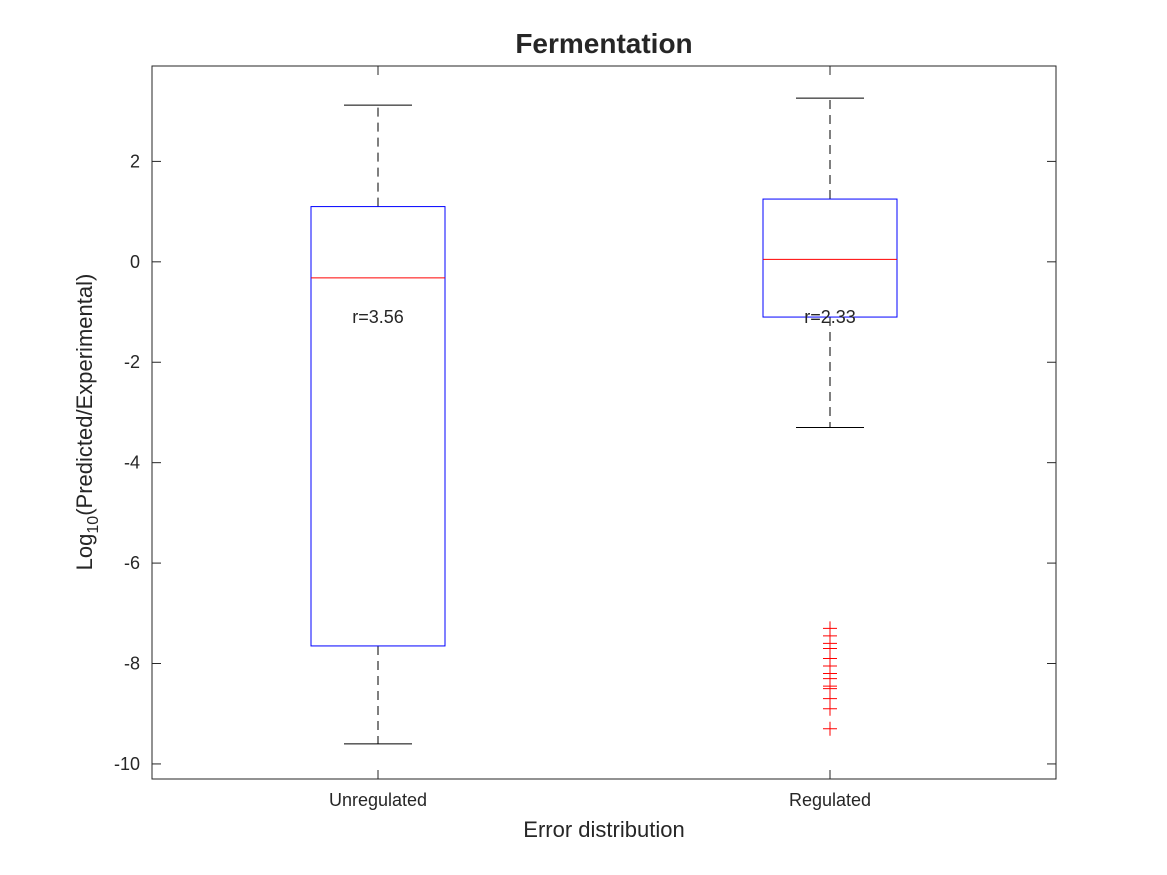 This screenshot has width=1167, height=875. What do you see at coordinates (132, 664) in the screenshot?
I see `y-tick-label: -8` at bounding box center [132, 664].